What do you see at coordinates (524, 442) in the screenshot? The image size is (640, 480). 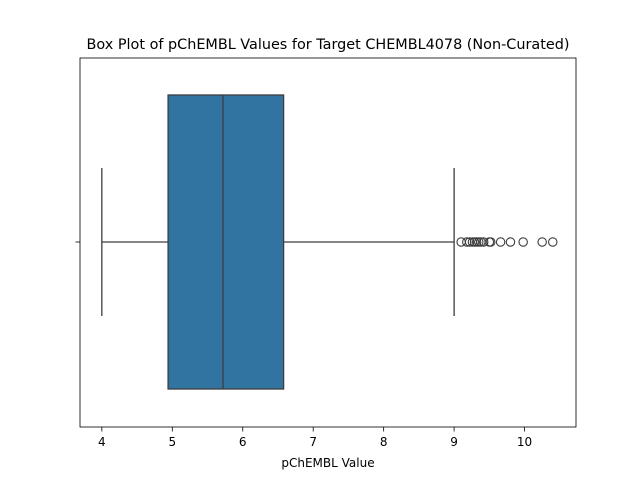 I see `x-tick-label: 10` at bounding box center [524, 442].